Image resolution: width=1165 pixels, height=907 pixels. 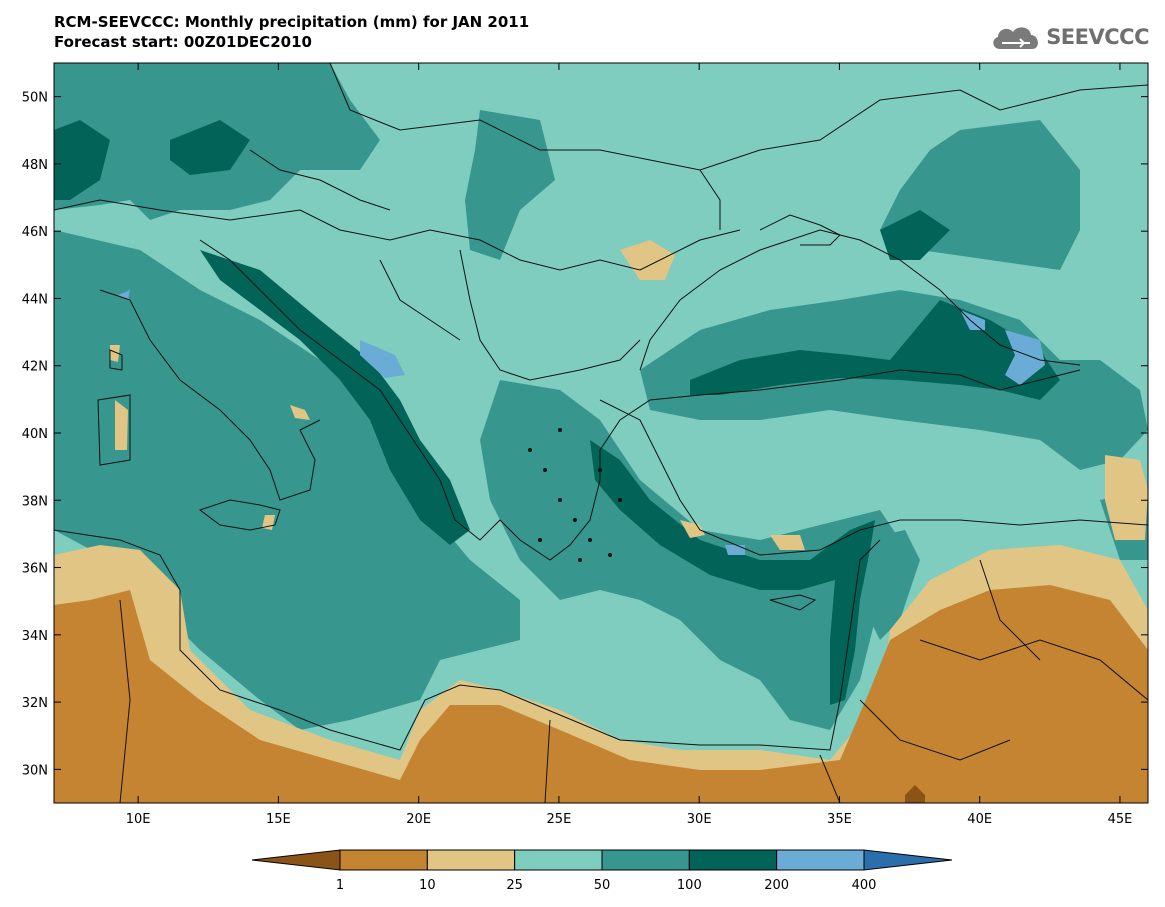 What do you see at coordinates (35, 636) in the screenshot?
I see `lat-tick-label: 34N` at bounding box center [35, 636].